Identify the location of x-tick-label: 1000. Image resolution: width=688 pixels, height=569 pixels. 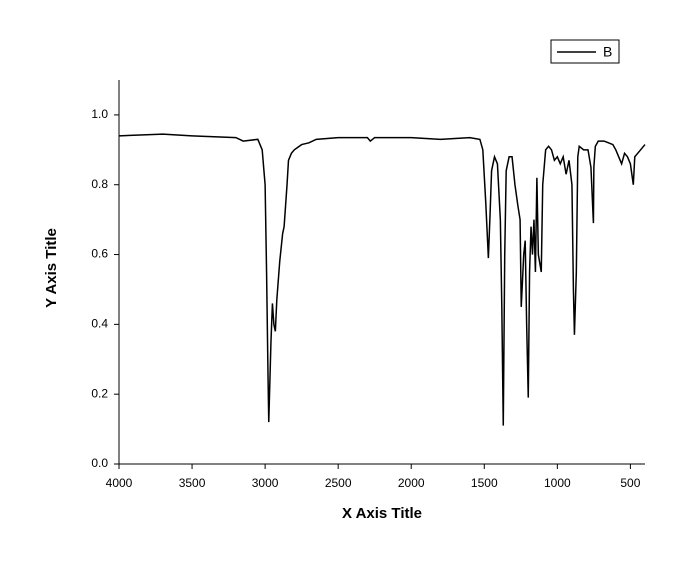
(557, 483).